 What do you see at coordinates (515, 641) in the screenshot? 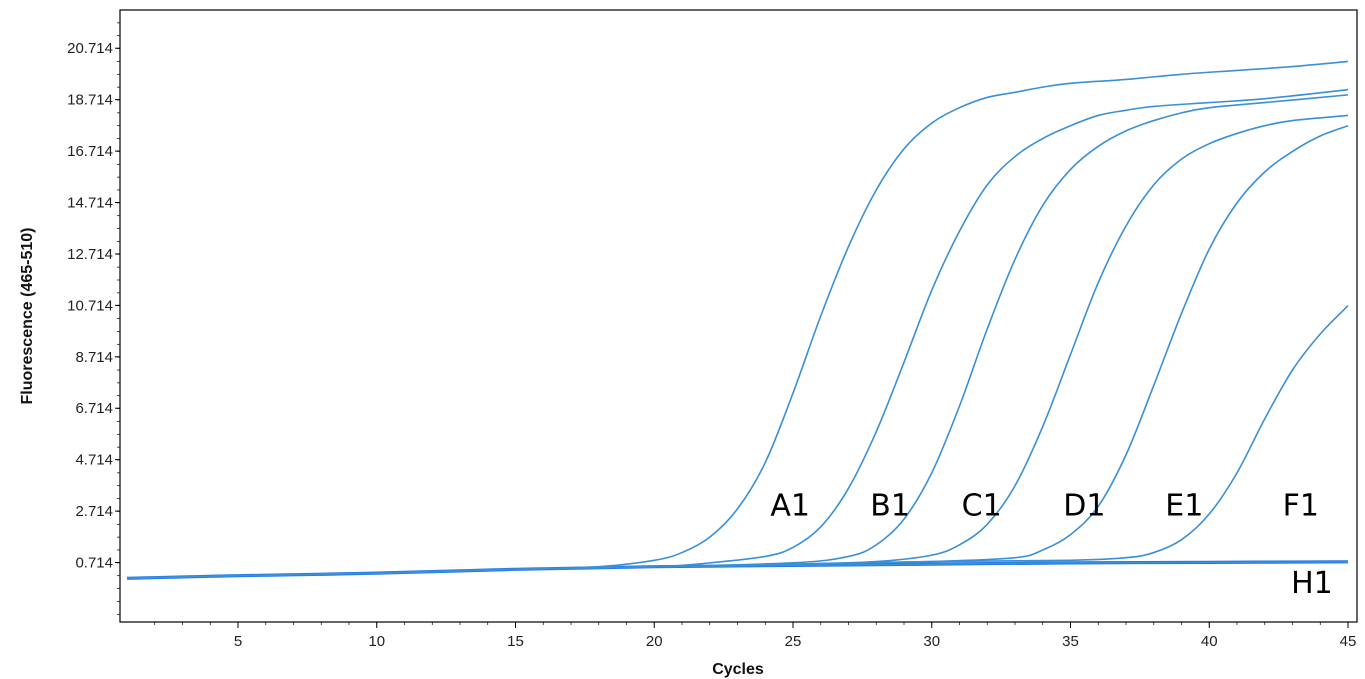
I see `x-tick-label: 15` at bounding box center [515, 641].